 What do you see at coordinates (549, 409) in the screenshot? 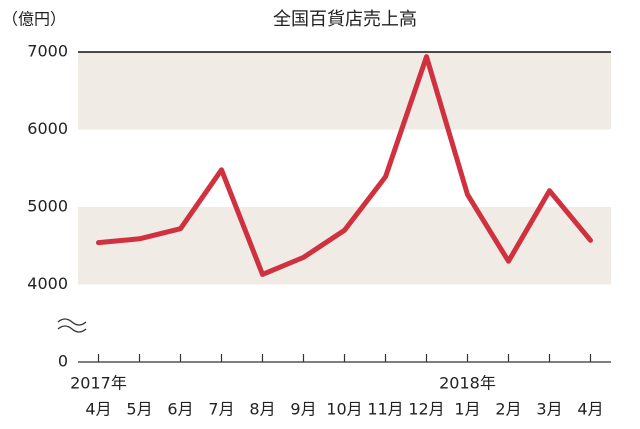
I see `x-tick-label: 3月` at bounding box center [549, 409].